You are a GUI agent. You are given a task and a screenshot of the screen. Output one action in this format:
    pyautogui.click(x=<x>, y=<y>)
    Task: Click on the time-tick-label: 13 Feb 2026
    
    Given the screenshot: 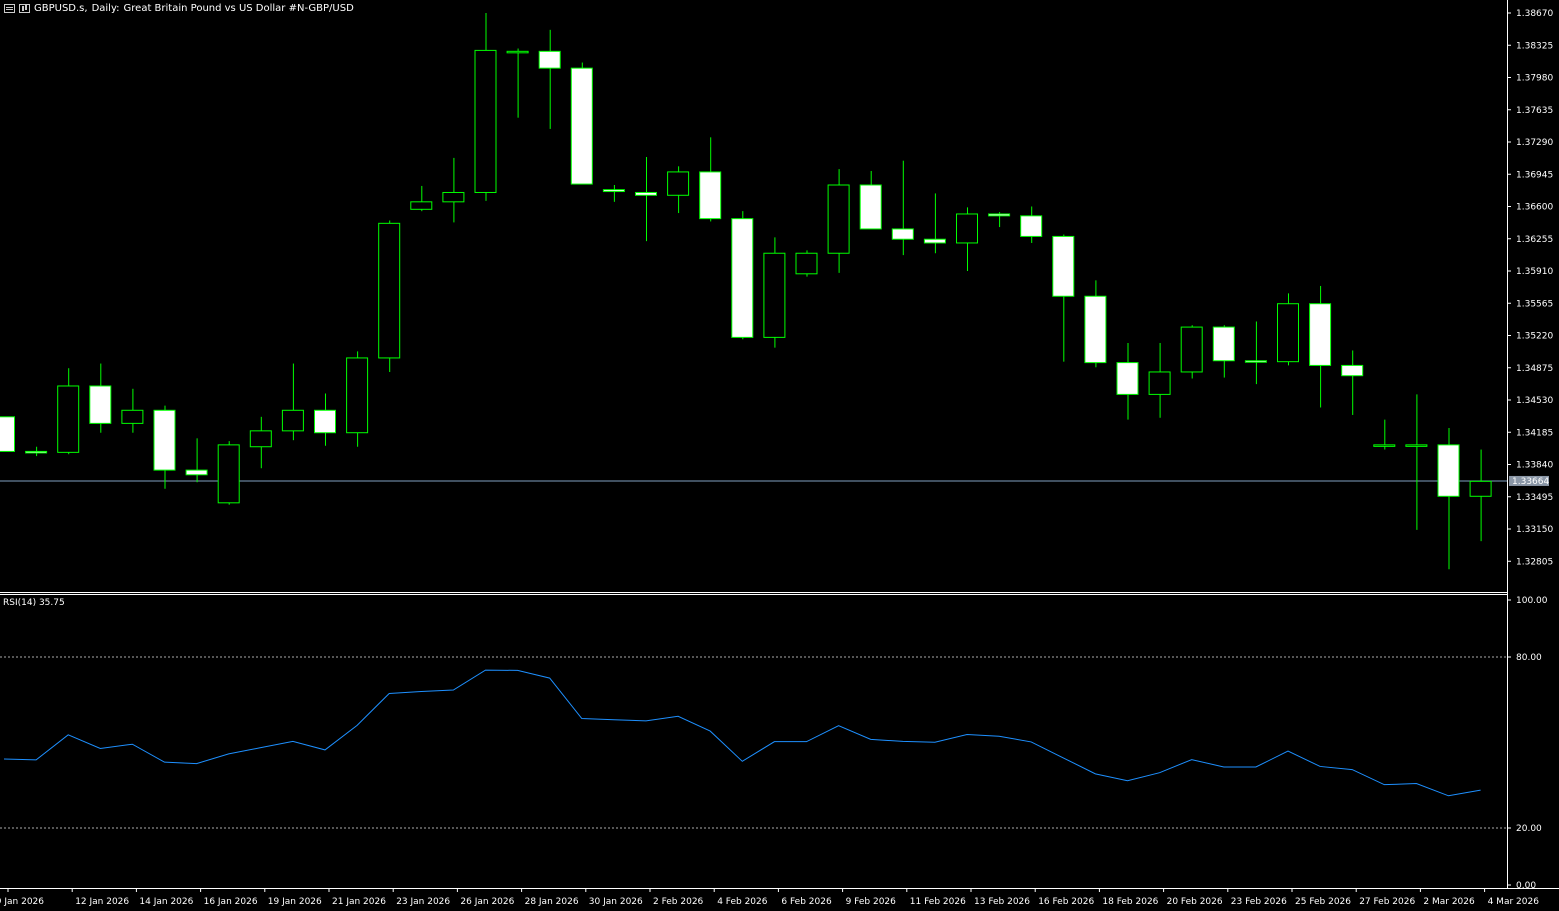 What is the action you would take?
    pyautogui.click(x=1002, y=902)
    